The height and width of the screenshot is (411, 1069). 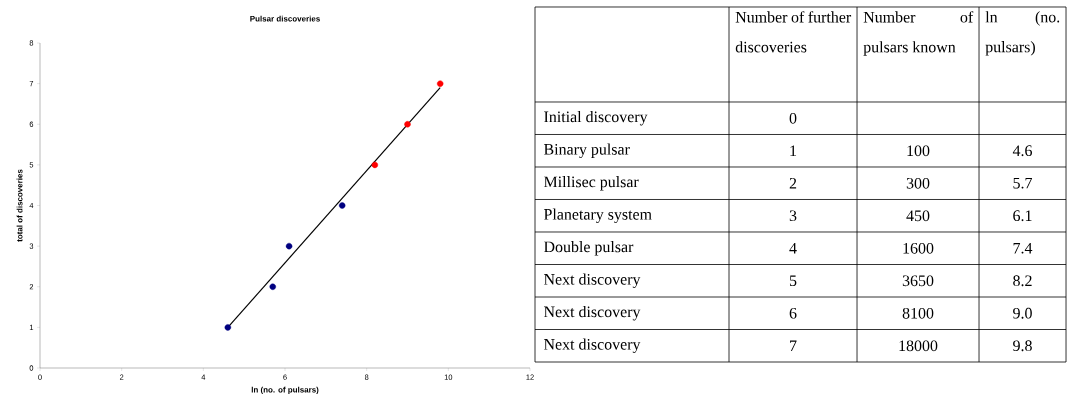 What do you see at coordinates (1023, 248) in the screenshot?
I see `data-label: 7.4` at bounding box center [1023, 248].